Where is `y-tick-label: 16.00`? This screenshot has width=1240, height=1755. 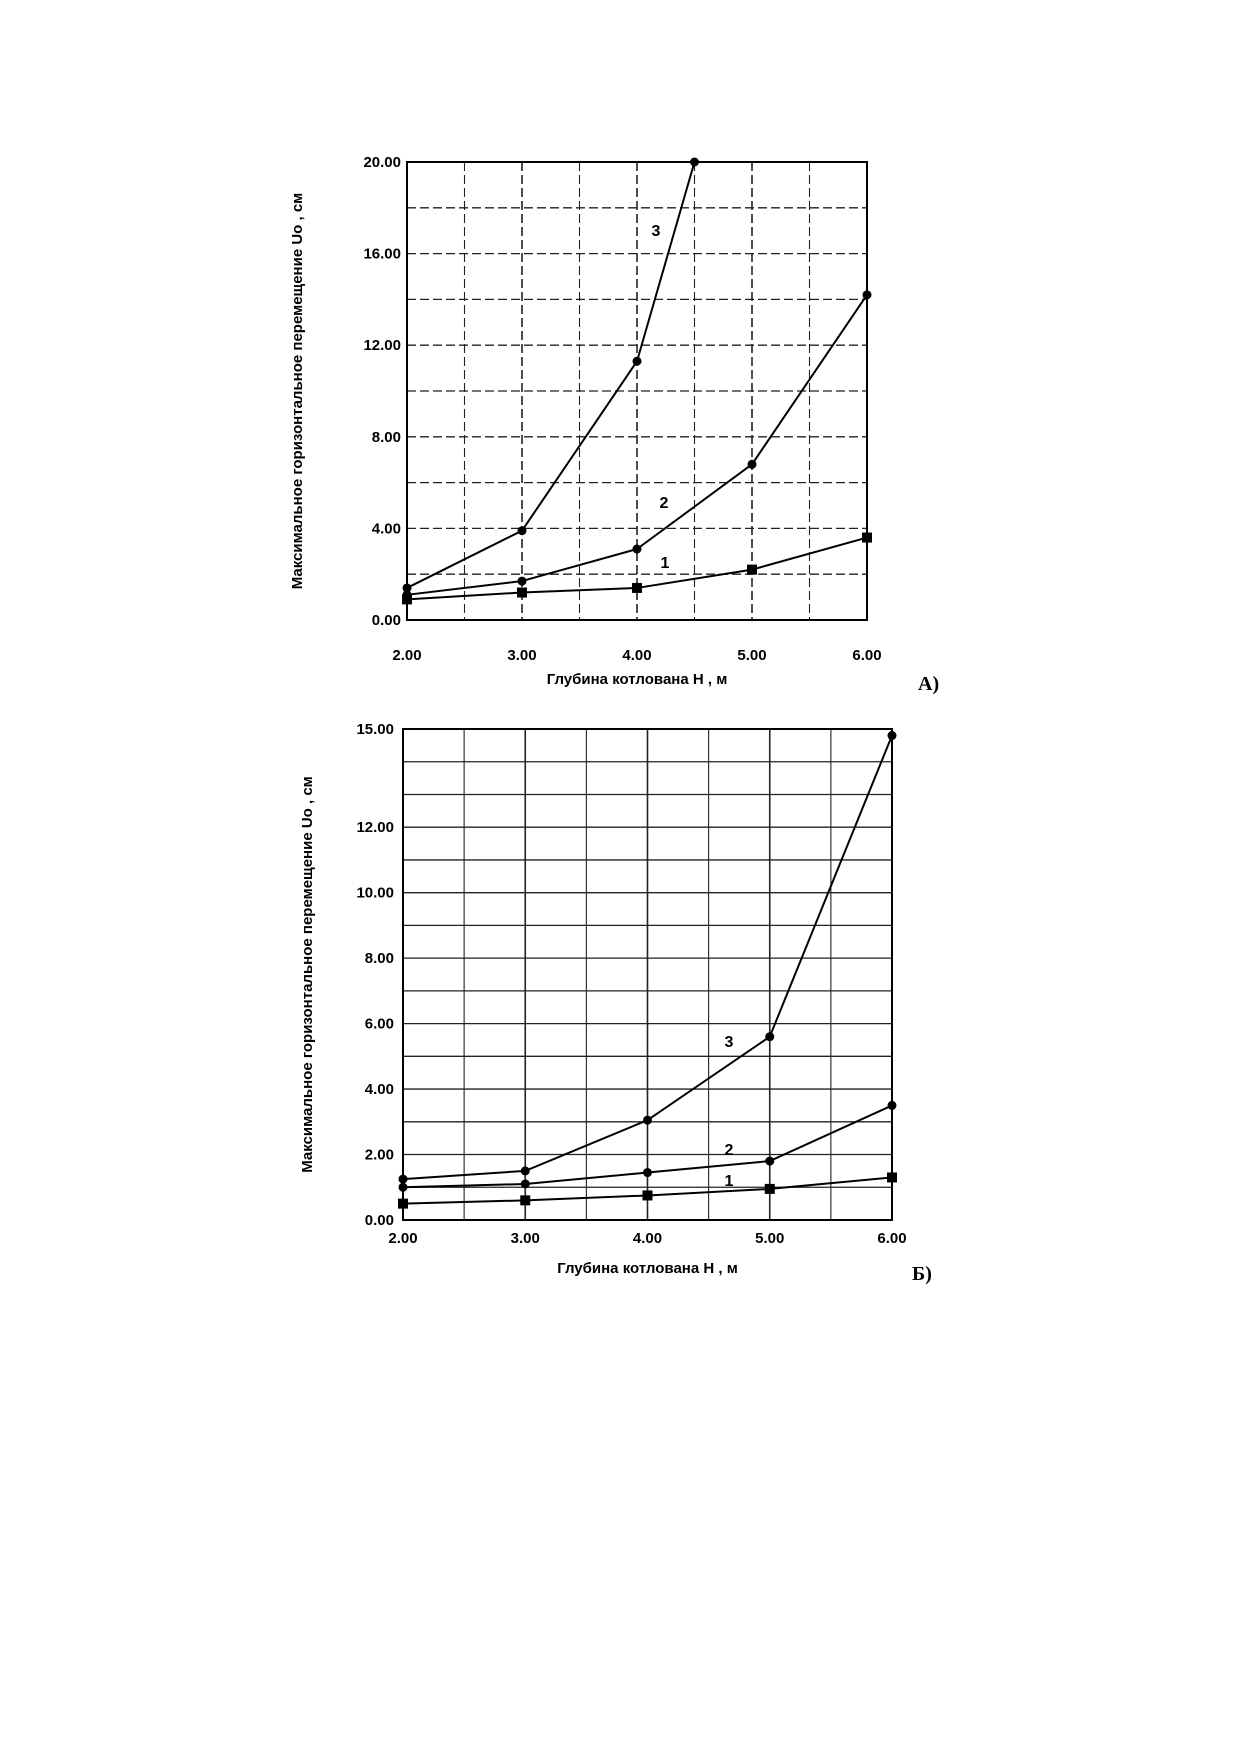 y-tick-label: 16.00 is located at coordinates (382, 254).